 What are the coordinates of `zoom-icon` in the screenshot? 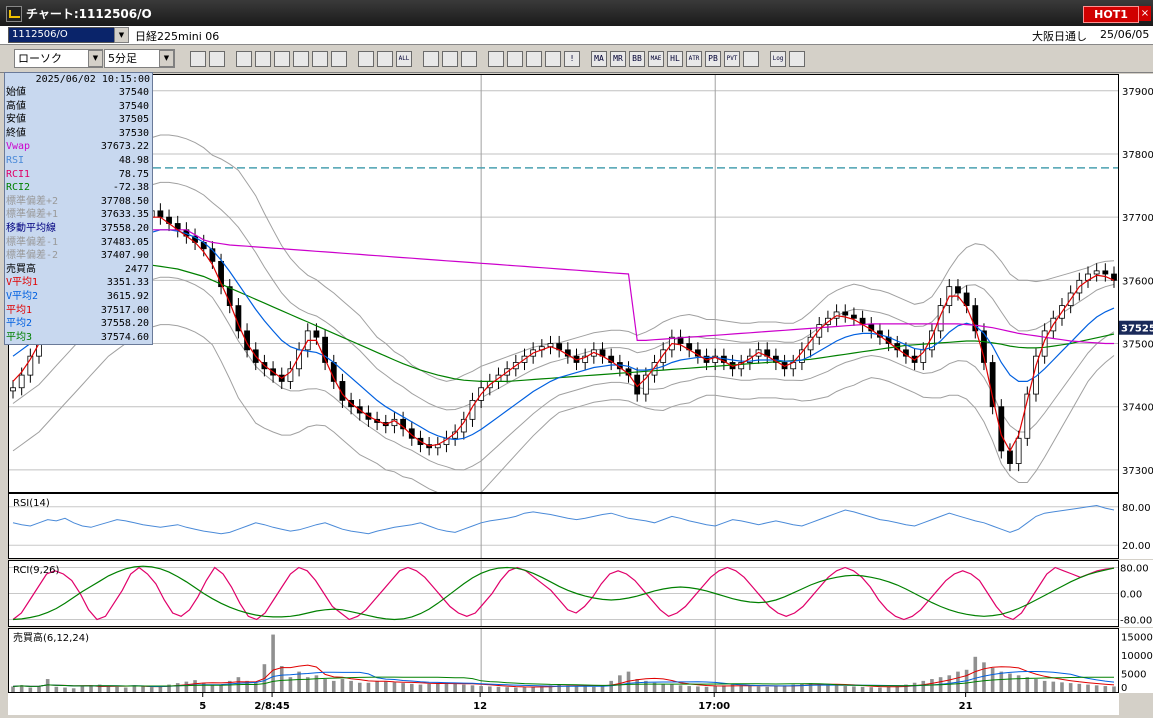 It's located at (515, 59).